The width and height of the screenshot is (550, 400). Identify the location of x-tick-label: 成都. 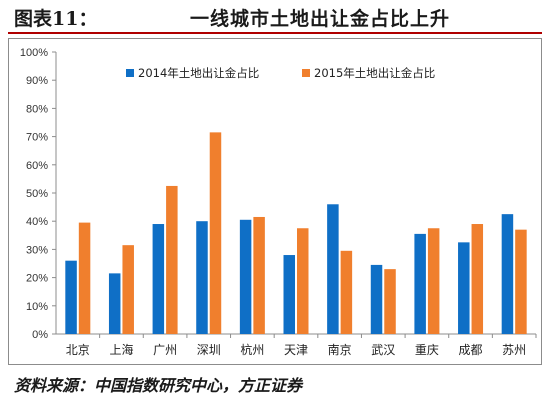
(471, 350).